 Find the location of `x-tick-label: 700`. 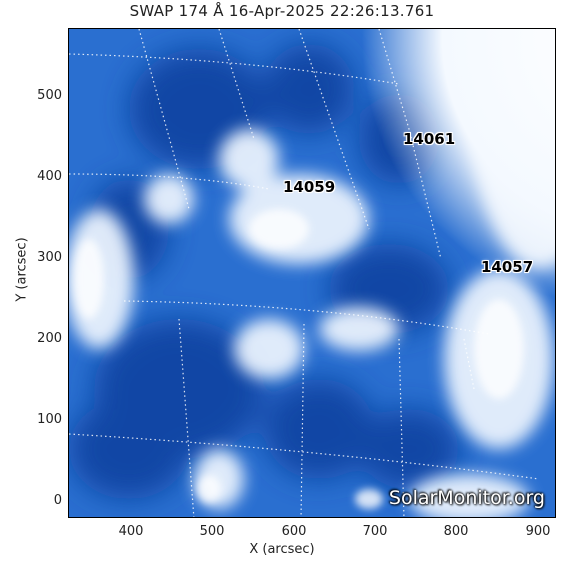

x-tick-label: 700 is located at coordinates (375, 531).